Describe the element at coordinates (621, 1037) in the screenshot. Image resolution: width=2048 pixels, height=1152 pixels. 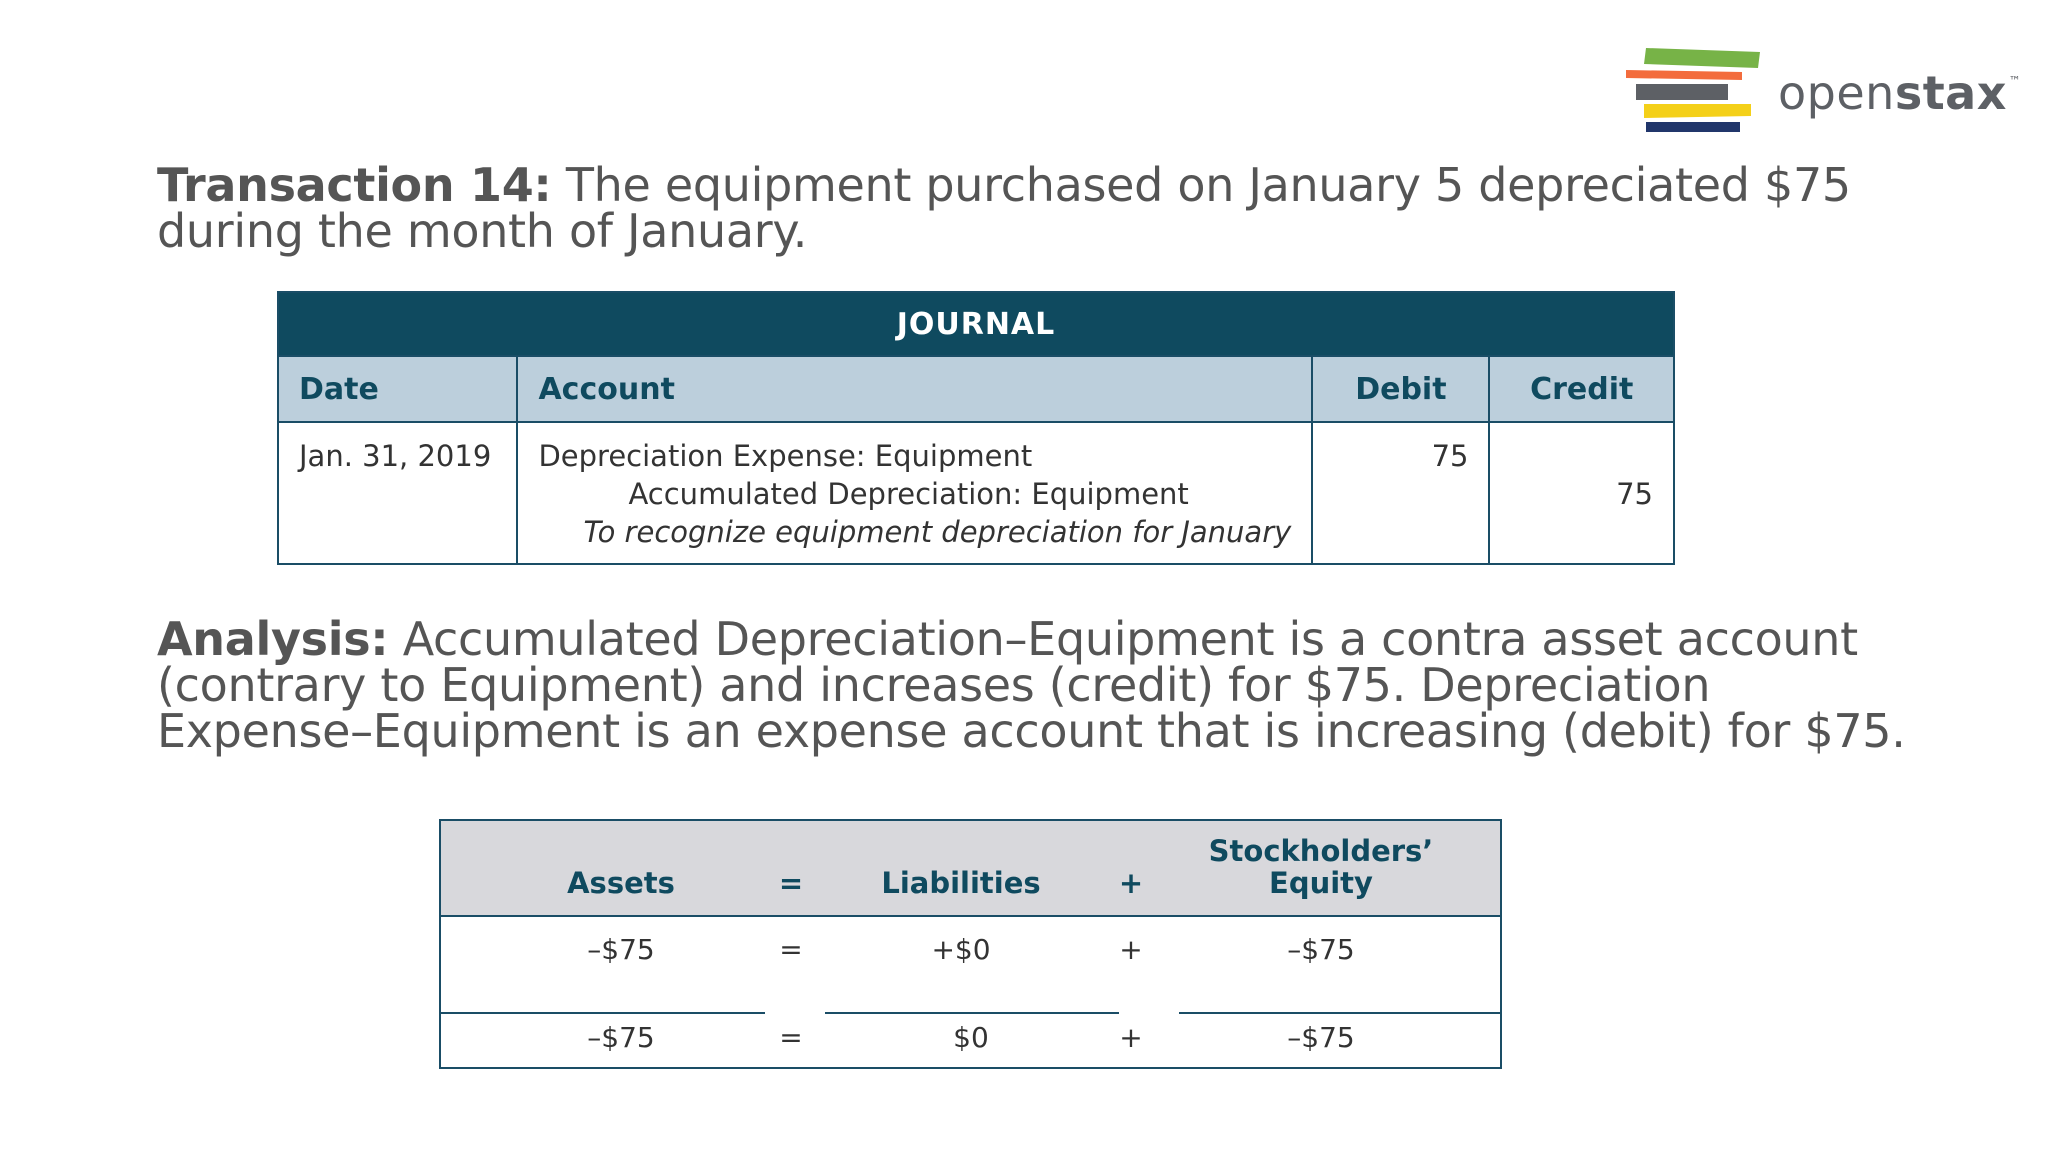
I see `total-assets: –$75` at that location.